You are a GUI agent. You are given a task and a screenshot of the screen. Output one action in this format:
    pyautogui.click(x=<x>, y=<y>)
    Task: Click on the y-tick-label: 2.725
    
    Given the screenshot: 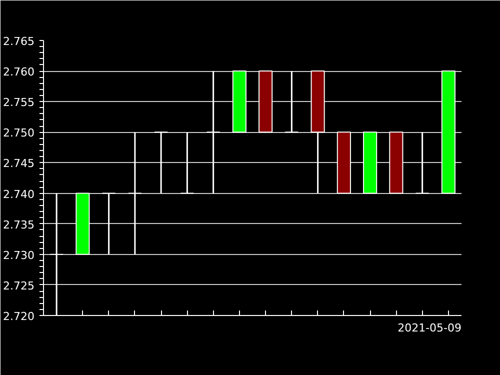 What is the action you would take?
    pyautogui.click(x=19, y=285)
    